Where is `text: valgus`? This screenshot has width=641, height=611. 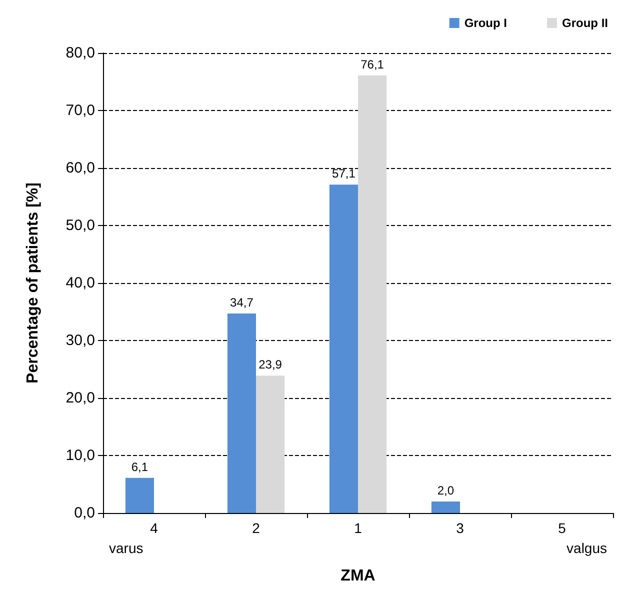 text: valgus is located at coordinates (586, 548).